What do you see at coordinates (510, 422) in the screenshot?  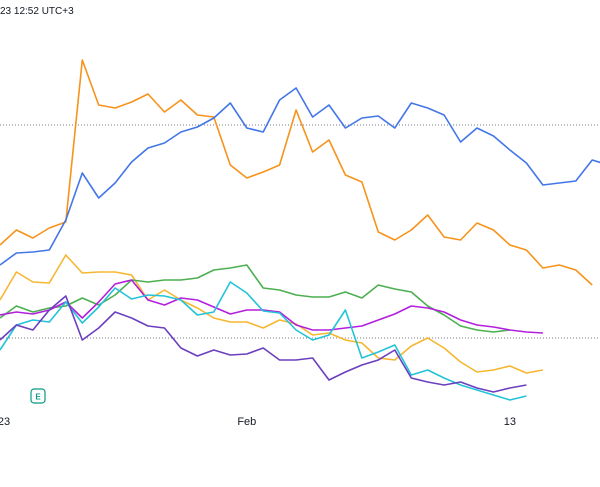 I see `x-tick-label: 13` at bounding box center [510, 422].